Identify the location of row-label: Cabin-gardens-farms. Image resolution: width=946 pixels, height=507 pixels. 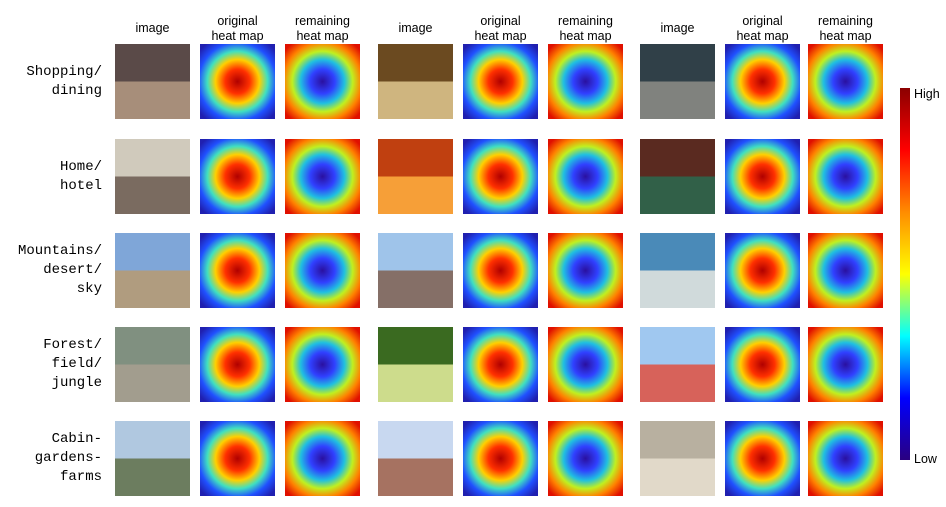
(51, 458).